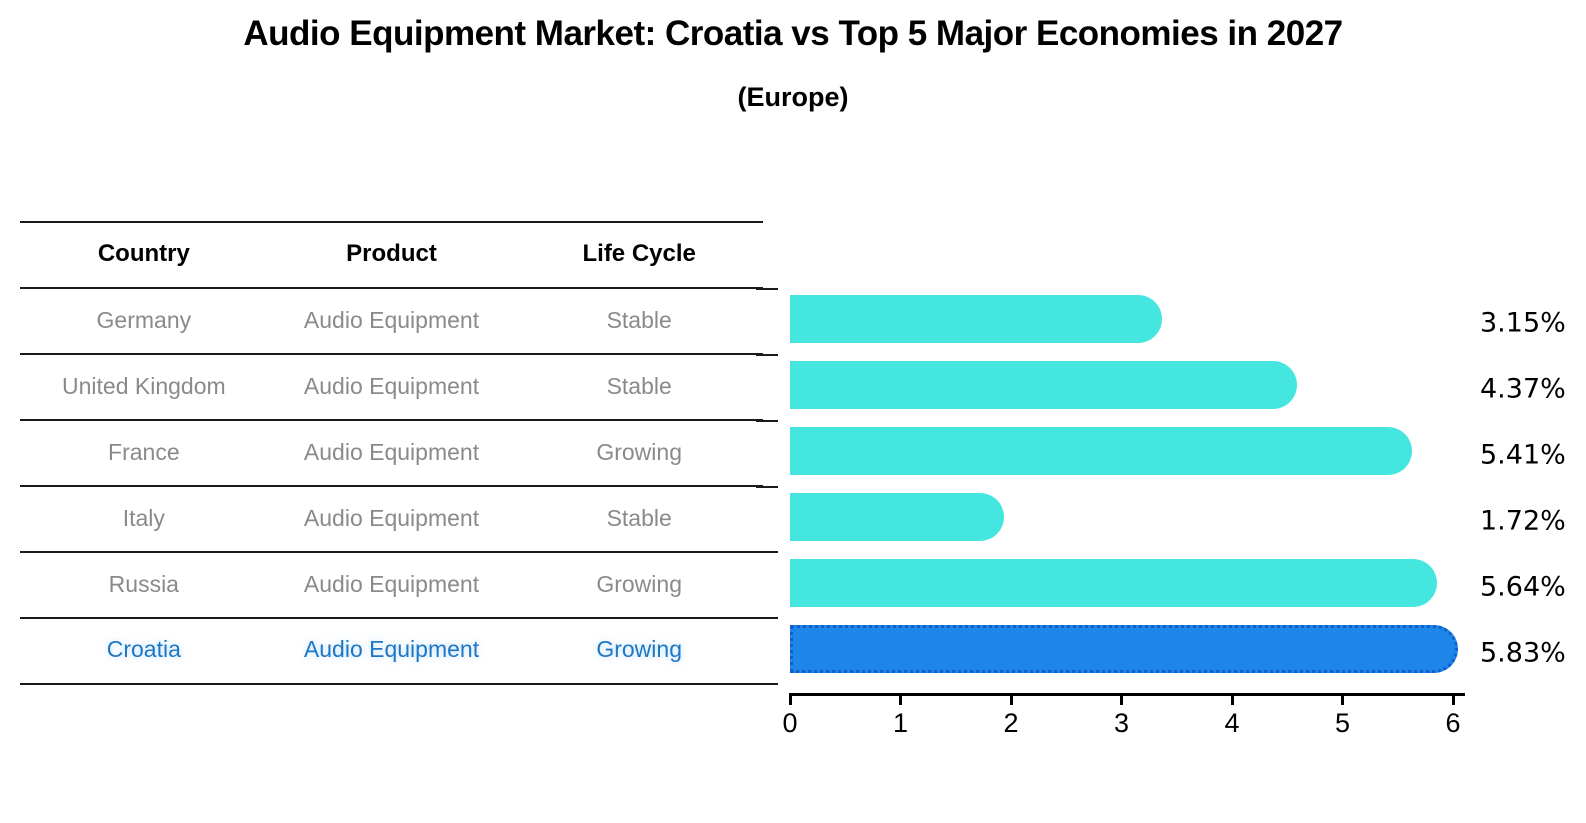 Image resolution: width=1586 pixels, height=823 pixels. I want to click on value-label: 1.72%, so click(1523, 521).